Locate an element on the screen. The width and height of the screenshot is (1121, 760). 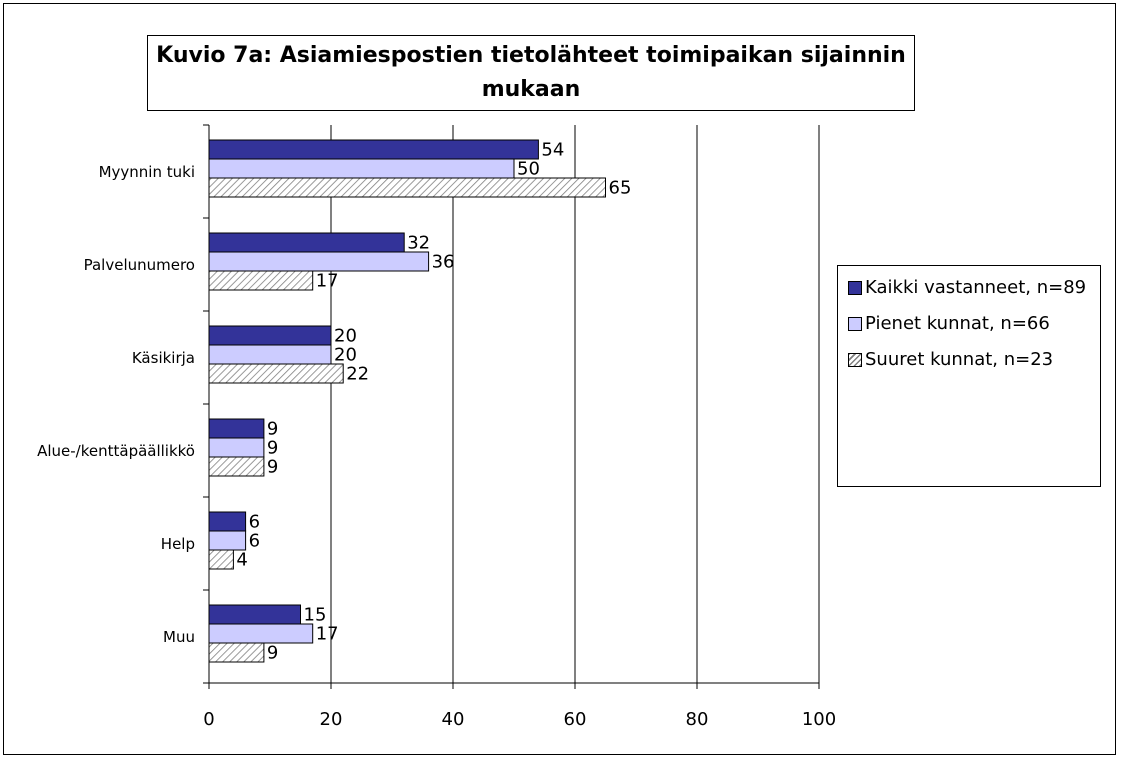
value-label: 36 is located at coordinates (443, 262).